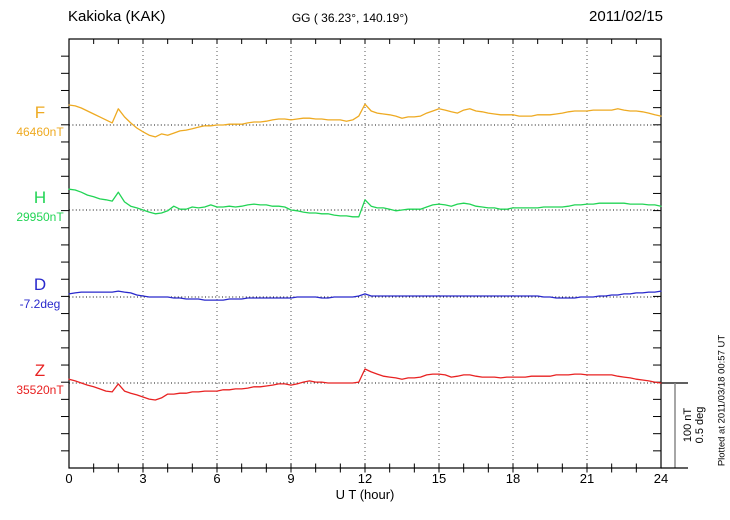 The height and width of the screenshot is (520, 730). I want to click on x-tick-label-15: 15, so click(439, 478).